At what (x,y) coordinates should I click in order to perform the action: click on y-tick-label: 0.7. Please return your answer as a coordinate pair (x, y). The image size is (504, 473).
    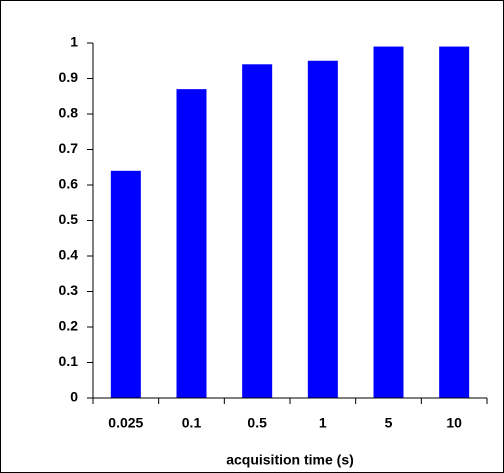
    Looking at the image, I should click on (69, 148).